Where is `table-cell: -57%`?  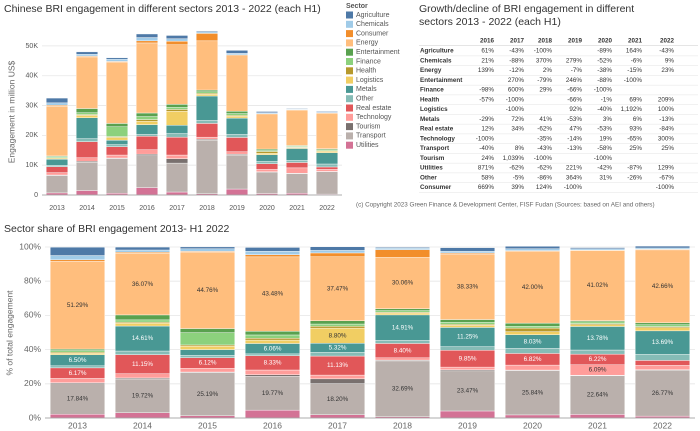 table-cell: -57% is located at coordinates (486, 99).